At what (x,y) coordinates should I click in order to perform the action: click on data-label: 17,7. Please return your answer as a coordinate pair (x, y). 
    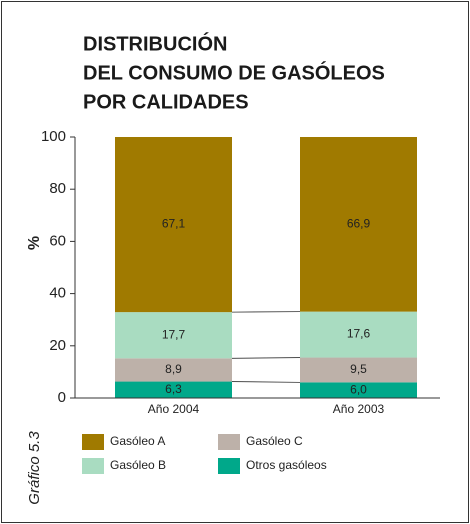
    Looking at the image, I should click on (174, 334).